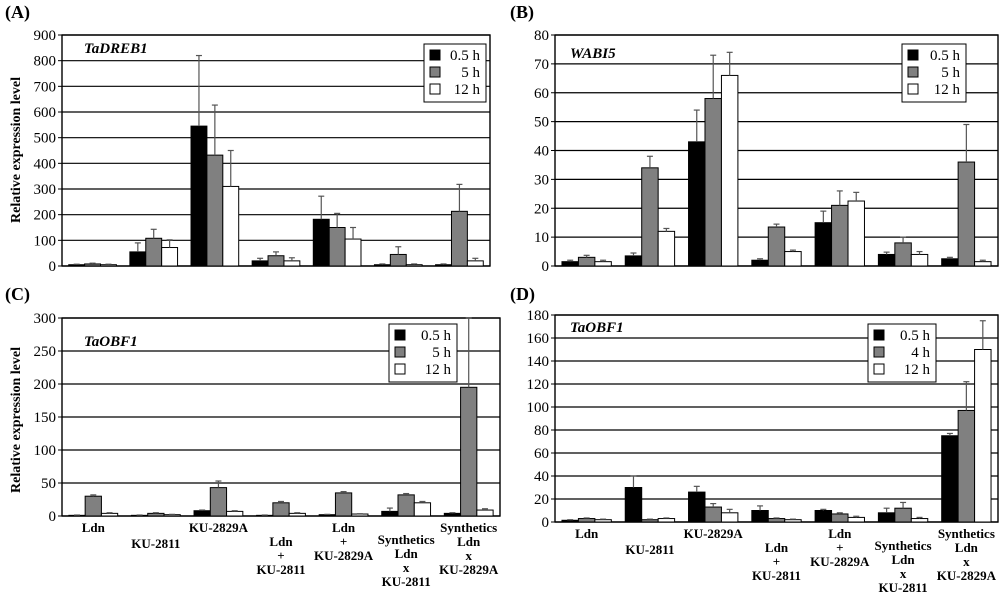 The height and width of the screenshot is (597, 1000). Describe the element at coordinates (45, 62) in the screenshot. I see `y-tick-label: 800` at that location.